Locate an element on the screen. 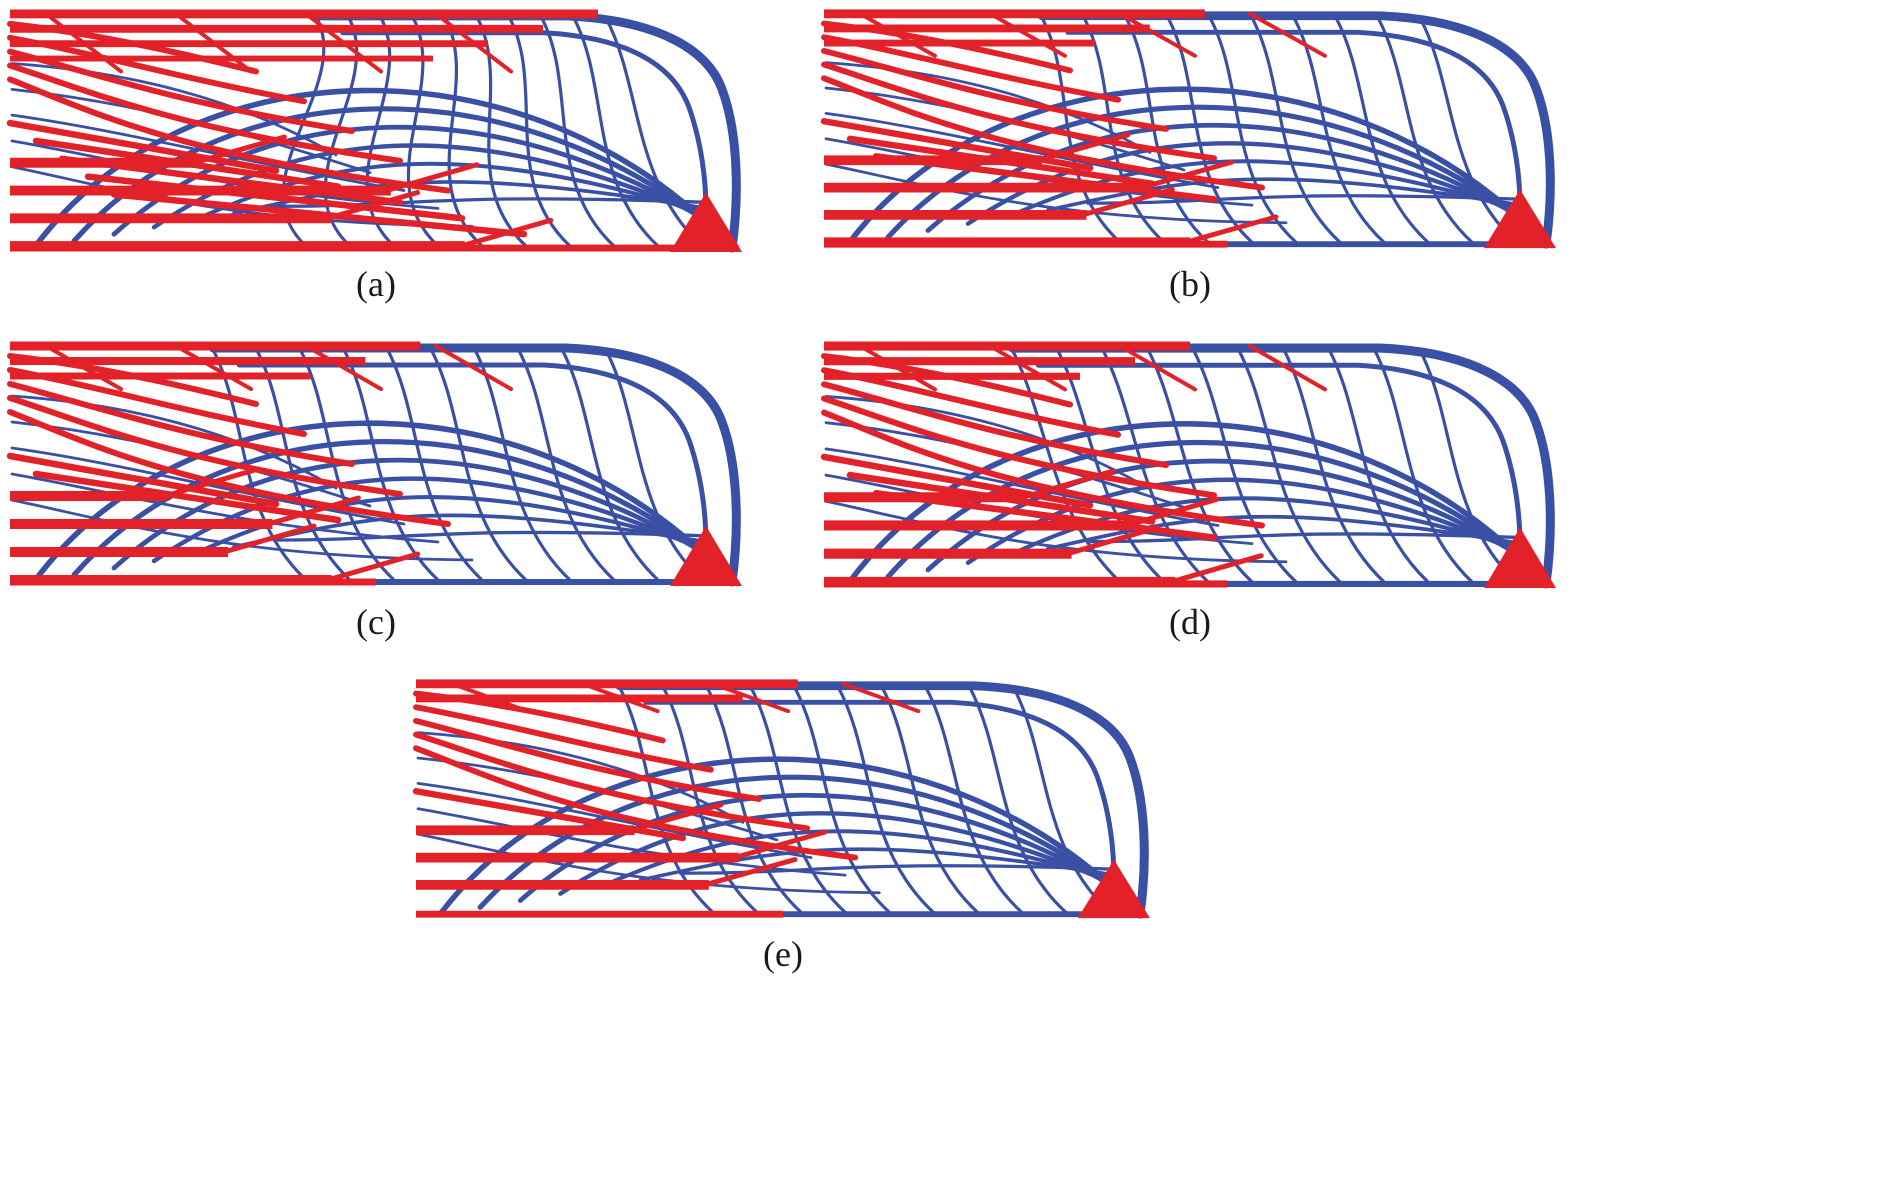 The image size is (1900, 1190). topology-structure-e is located at coordinates (781, 799).